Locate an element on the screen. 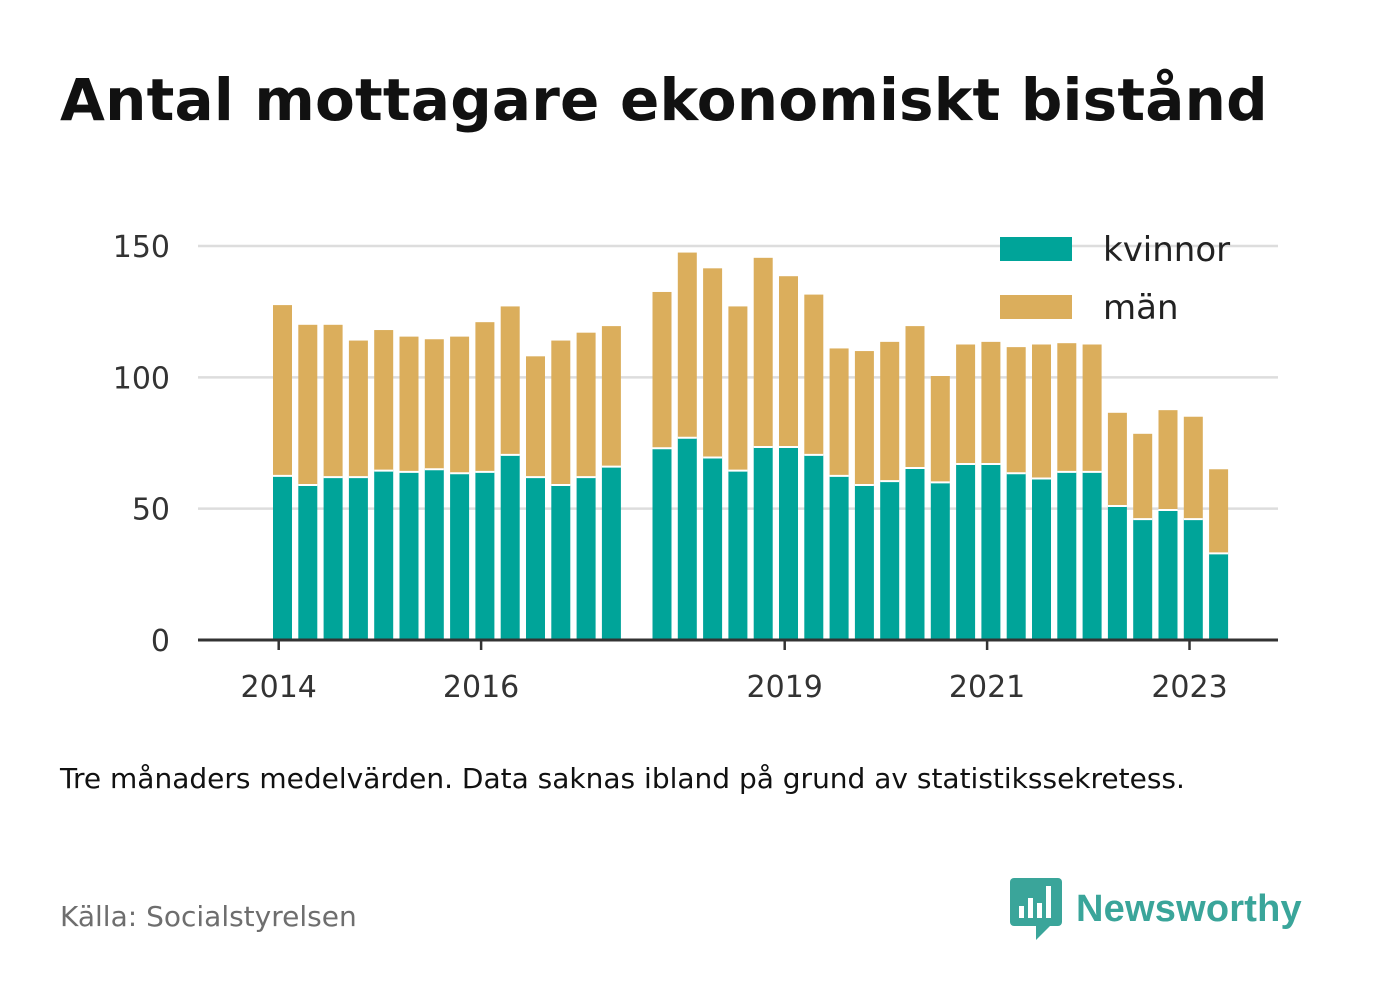 This screenshot has height=999, width=1382. newsworthy-logo: Newsworthy is located at coordinates (1156, 909).